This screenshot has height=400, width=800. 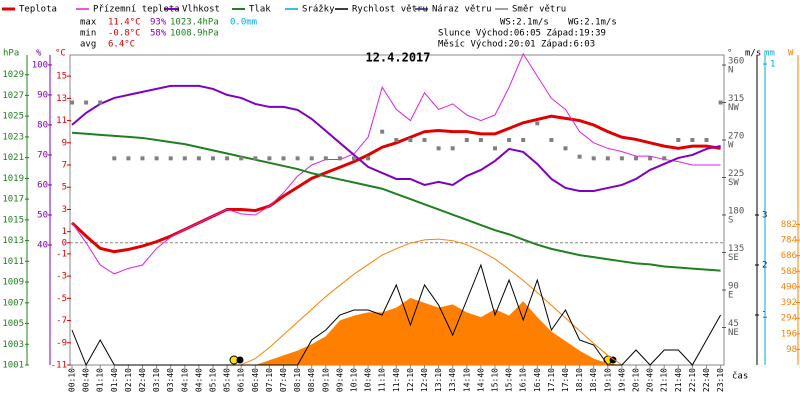 What do you see at coordinates (88, 34) in the screenshot?
I see `stat-label: min` at bounding box center [88, 34].